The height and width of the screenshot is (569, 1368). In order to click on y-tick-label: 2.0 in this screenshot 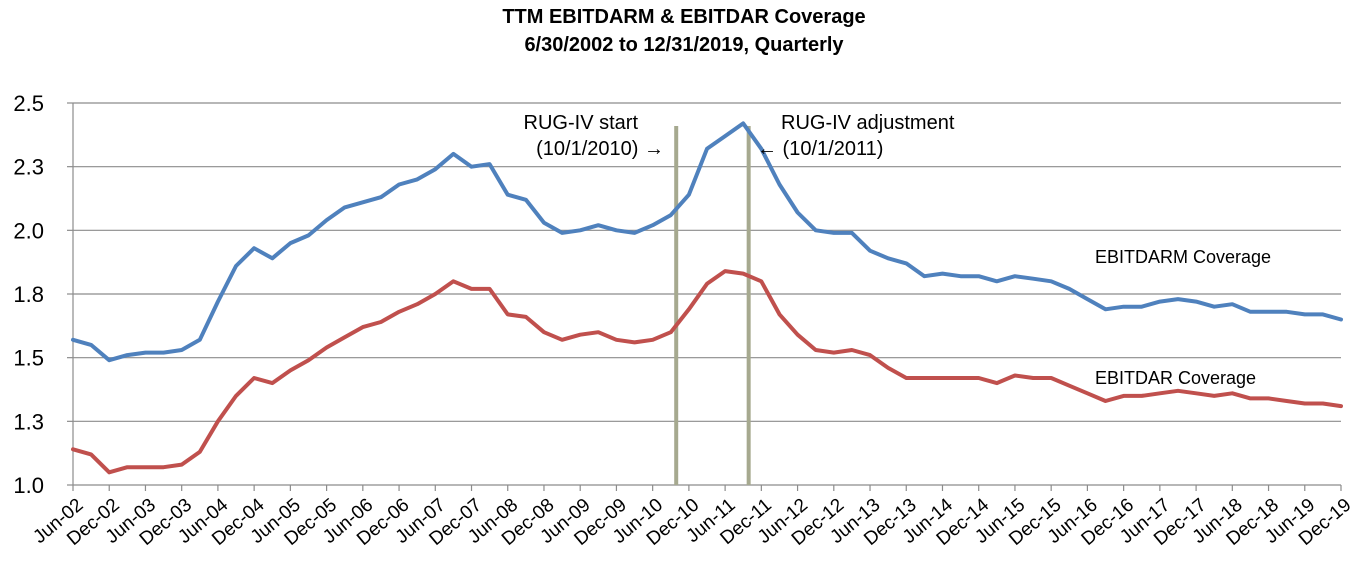, I will do `click(28, 230)`.